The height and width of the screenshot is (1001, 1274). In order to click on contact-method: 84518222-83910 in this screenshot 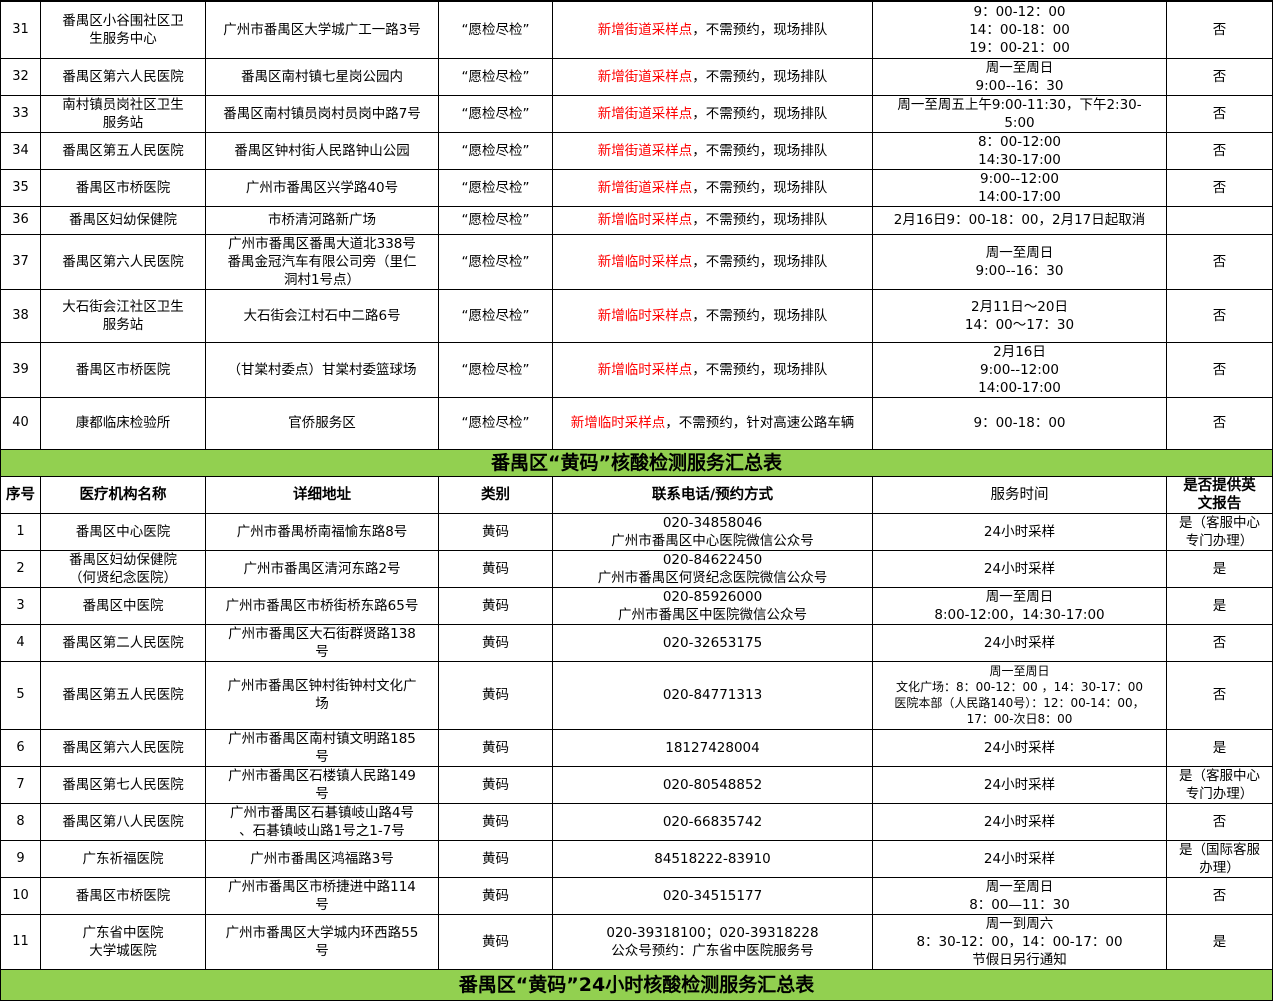, I will do `click(712, 858)`.